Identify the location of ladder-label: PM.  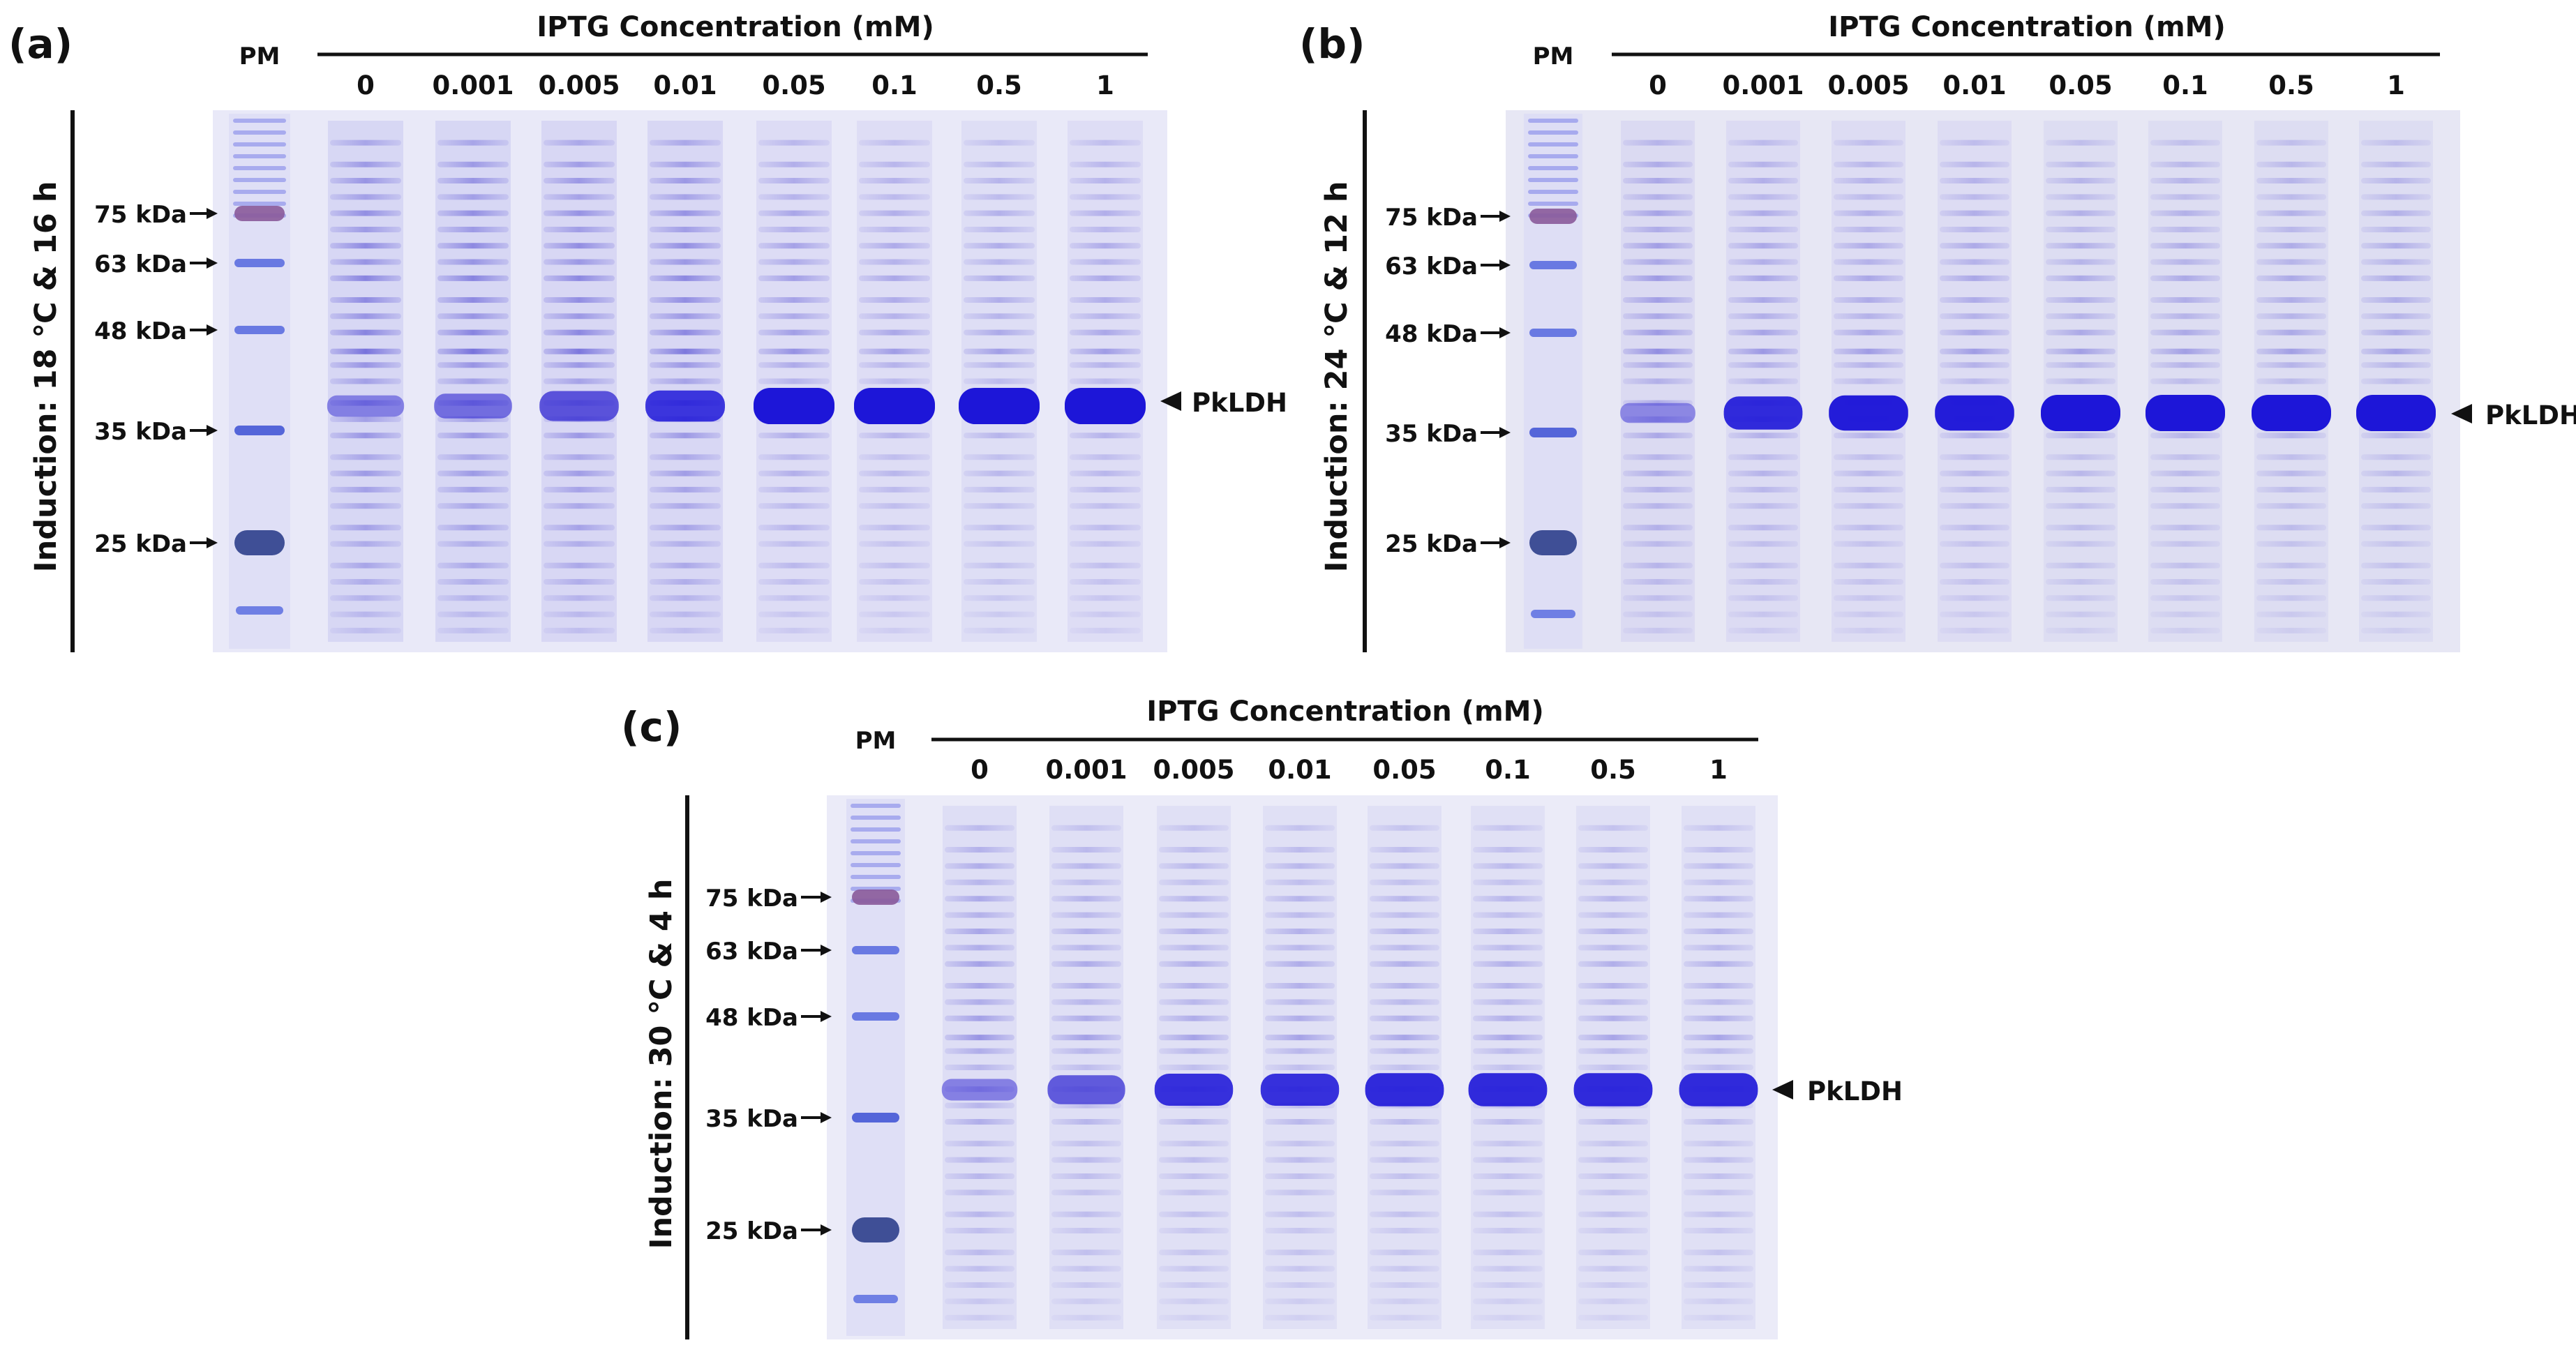
(1554, 56).